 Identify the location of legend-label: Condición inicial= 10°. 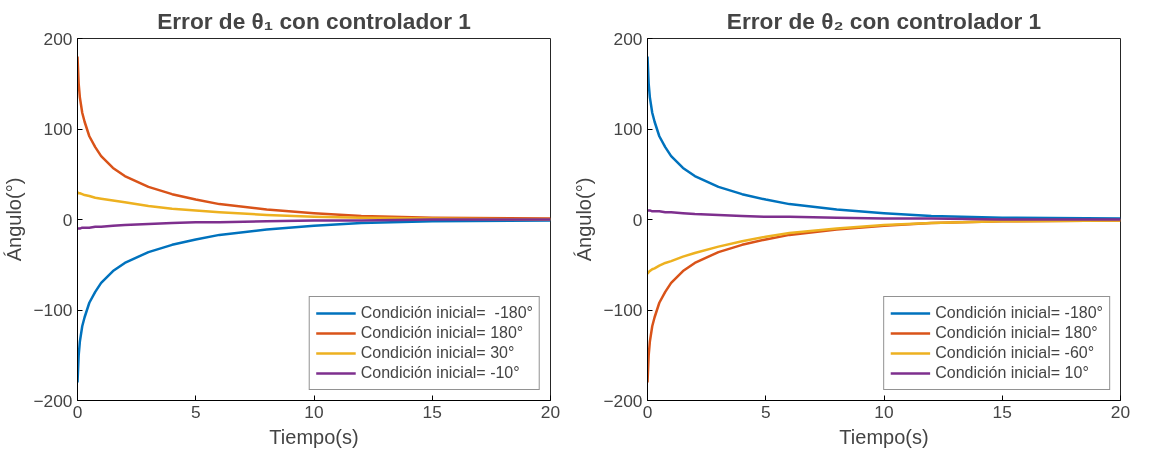
(1012, 373).